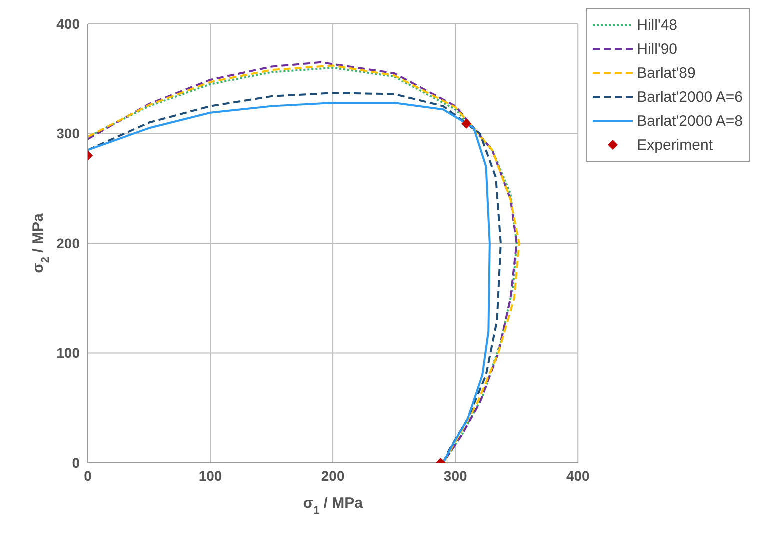 Image resolution: width=758 pixels, height=533 pixels. Describe the element at coordinates (690, 97) in the screenshot. I see `legend-label: Barlat'2000 A=6` at that location.